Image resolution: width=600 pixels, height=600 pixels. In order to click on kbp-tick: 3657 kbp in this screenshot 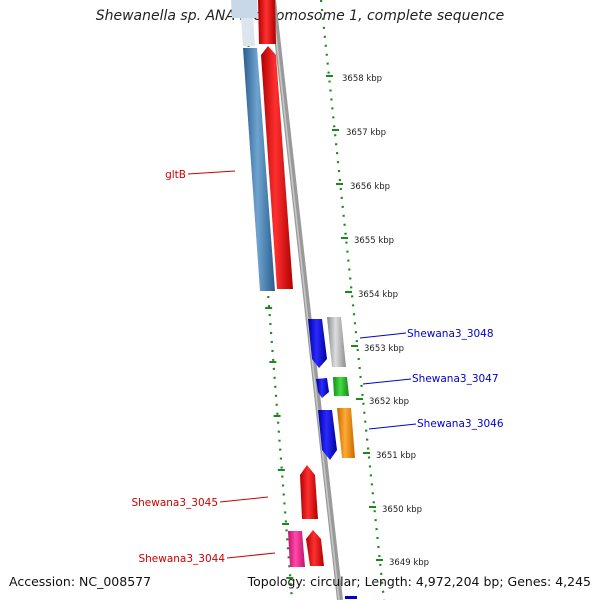, I will do `click(359, 133)`.